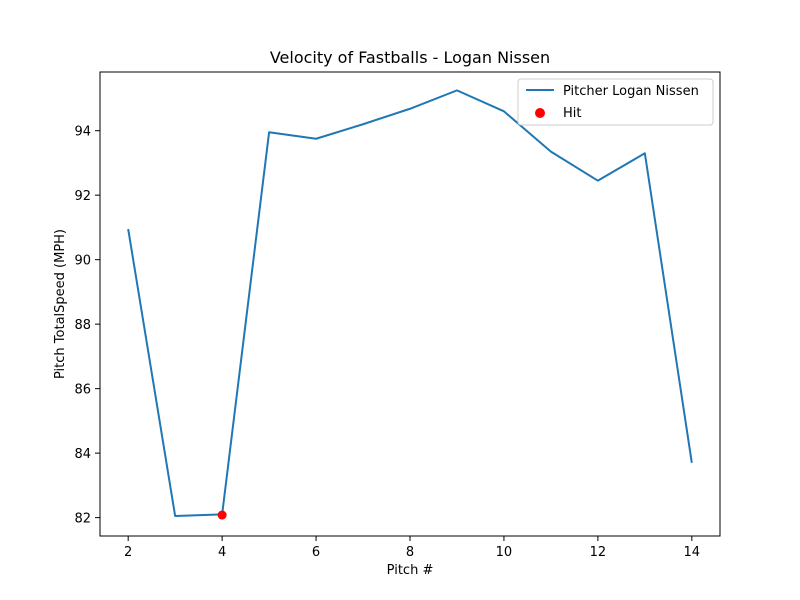 The width and height of the screenshot is (800, 600). What do you see at coordinates (82, 261) in the screenshot?
I see `y-tick-label: 90` at bounding box center [82, 261].